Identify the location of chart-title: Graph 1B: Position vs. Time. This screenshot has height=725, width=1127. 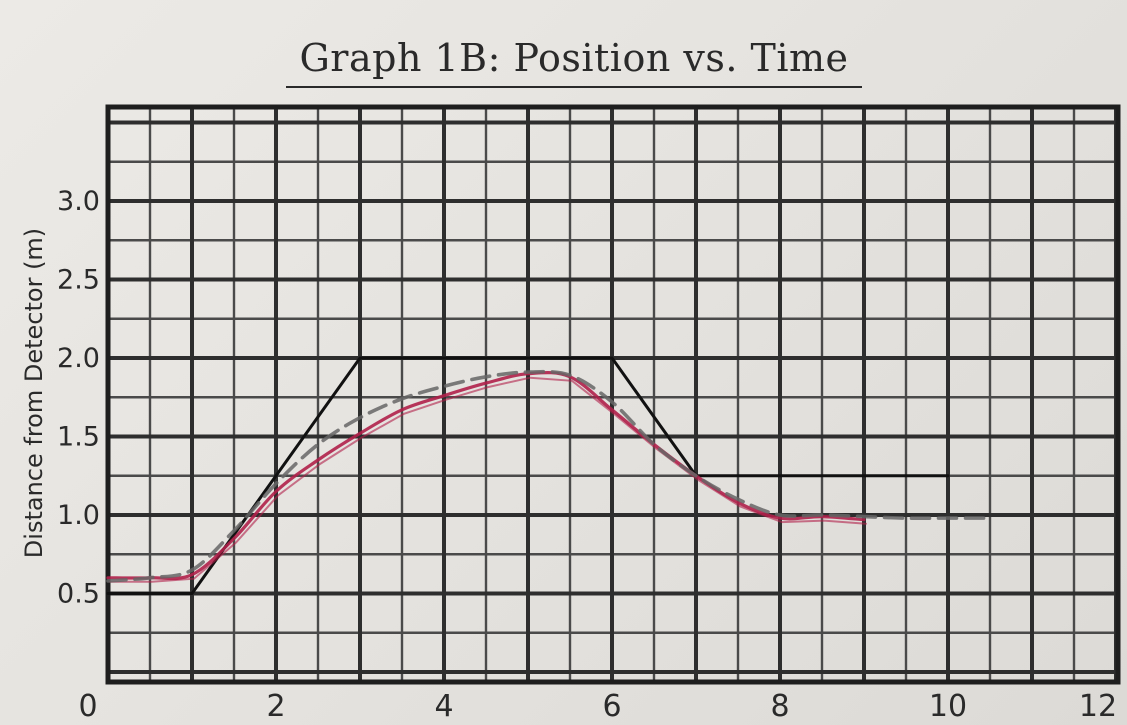
(574, 58).